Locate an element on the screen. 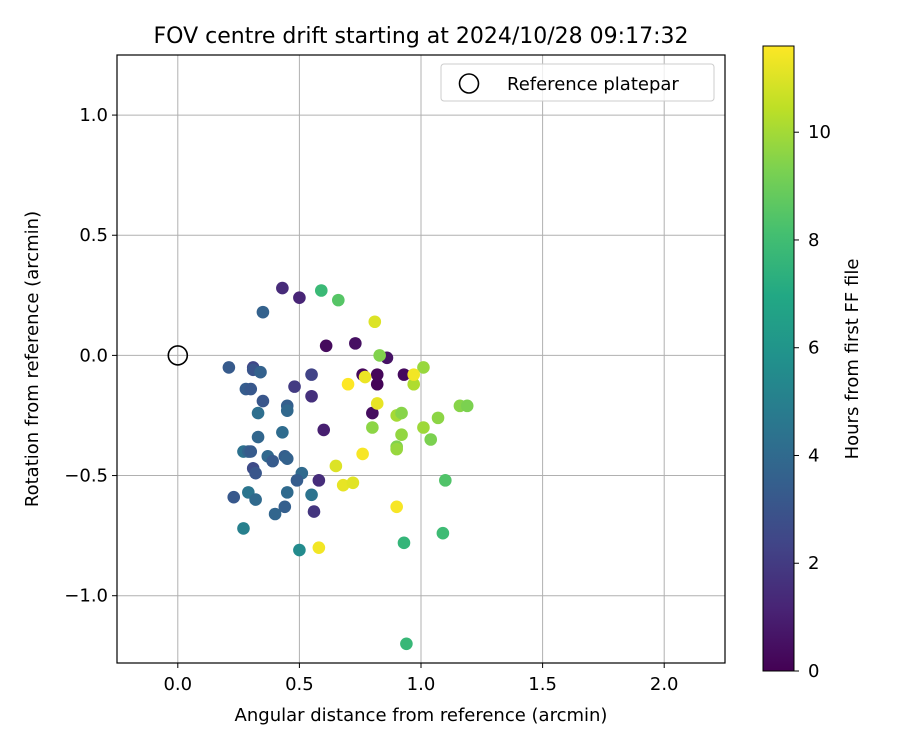 This screenshot has height=750, width=900. y-tick-label: 1.0 is located at coordinates (93, 115).